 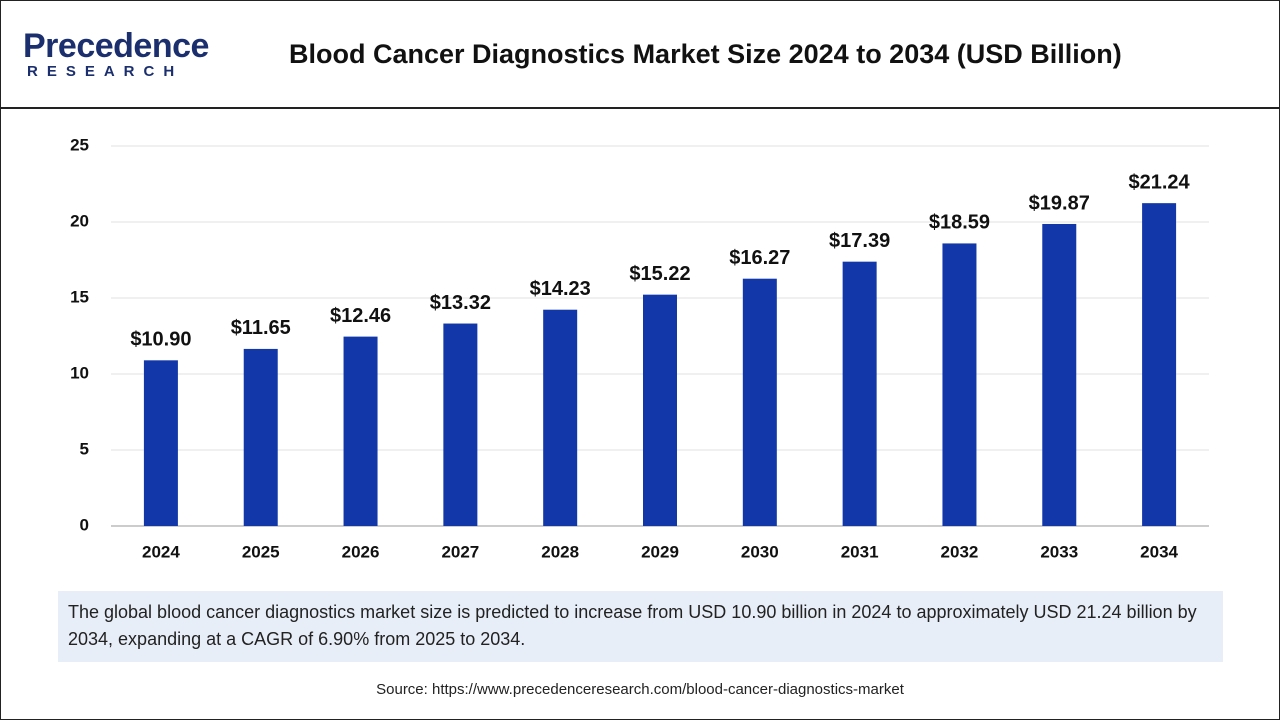 I want to click on x-tick-label: 2027, so click(x=460, y=551).